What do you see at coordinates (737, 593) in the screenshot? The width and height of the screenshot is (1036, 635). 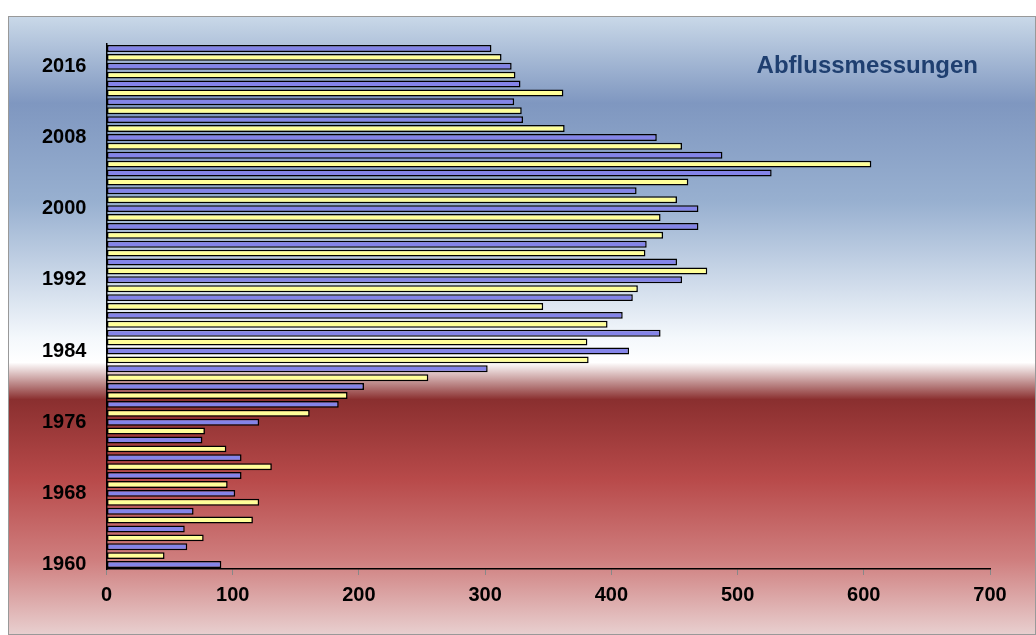 I see `x-tick-label: 500` at bounding box center [737, 593].